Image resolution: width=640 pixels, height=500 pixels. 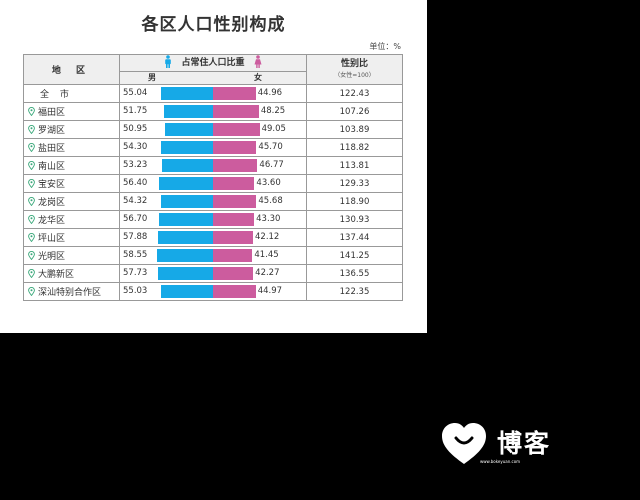 What do you see at coordinates (152, 77) in the screenshot?
I see `header-male: 男` at bounding box center [152, 77].